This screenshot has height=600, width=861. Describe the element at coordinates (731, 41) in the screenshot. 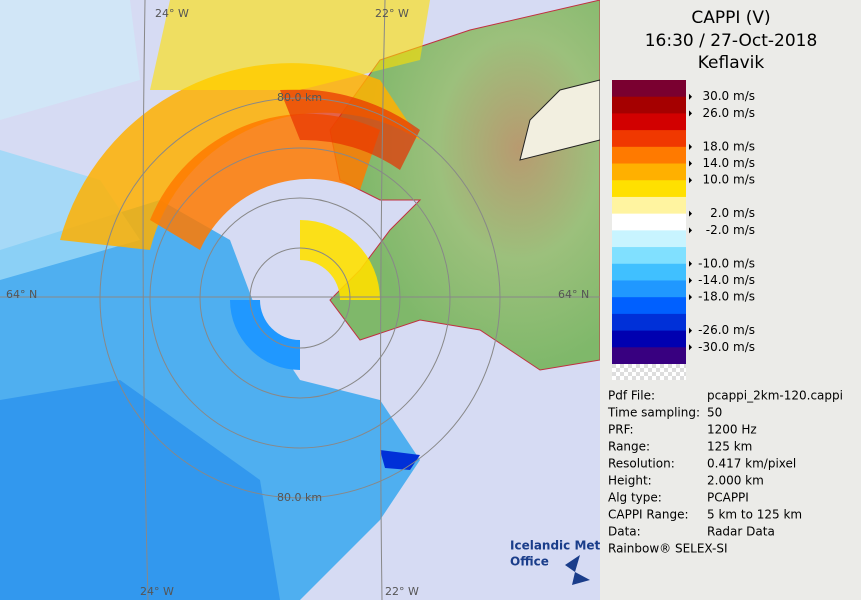

I see `title-line: 16:30 / 27-Oct-2018` at that location.